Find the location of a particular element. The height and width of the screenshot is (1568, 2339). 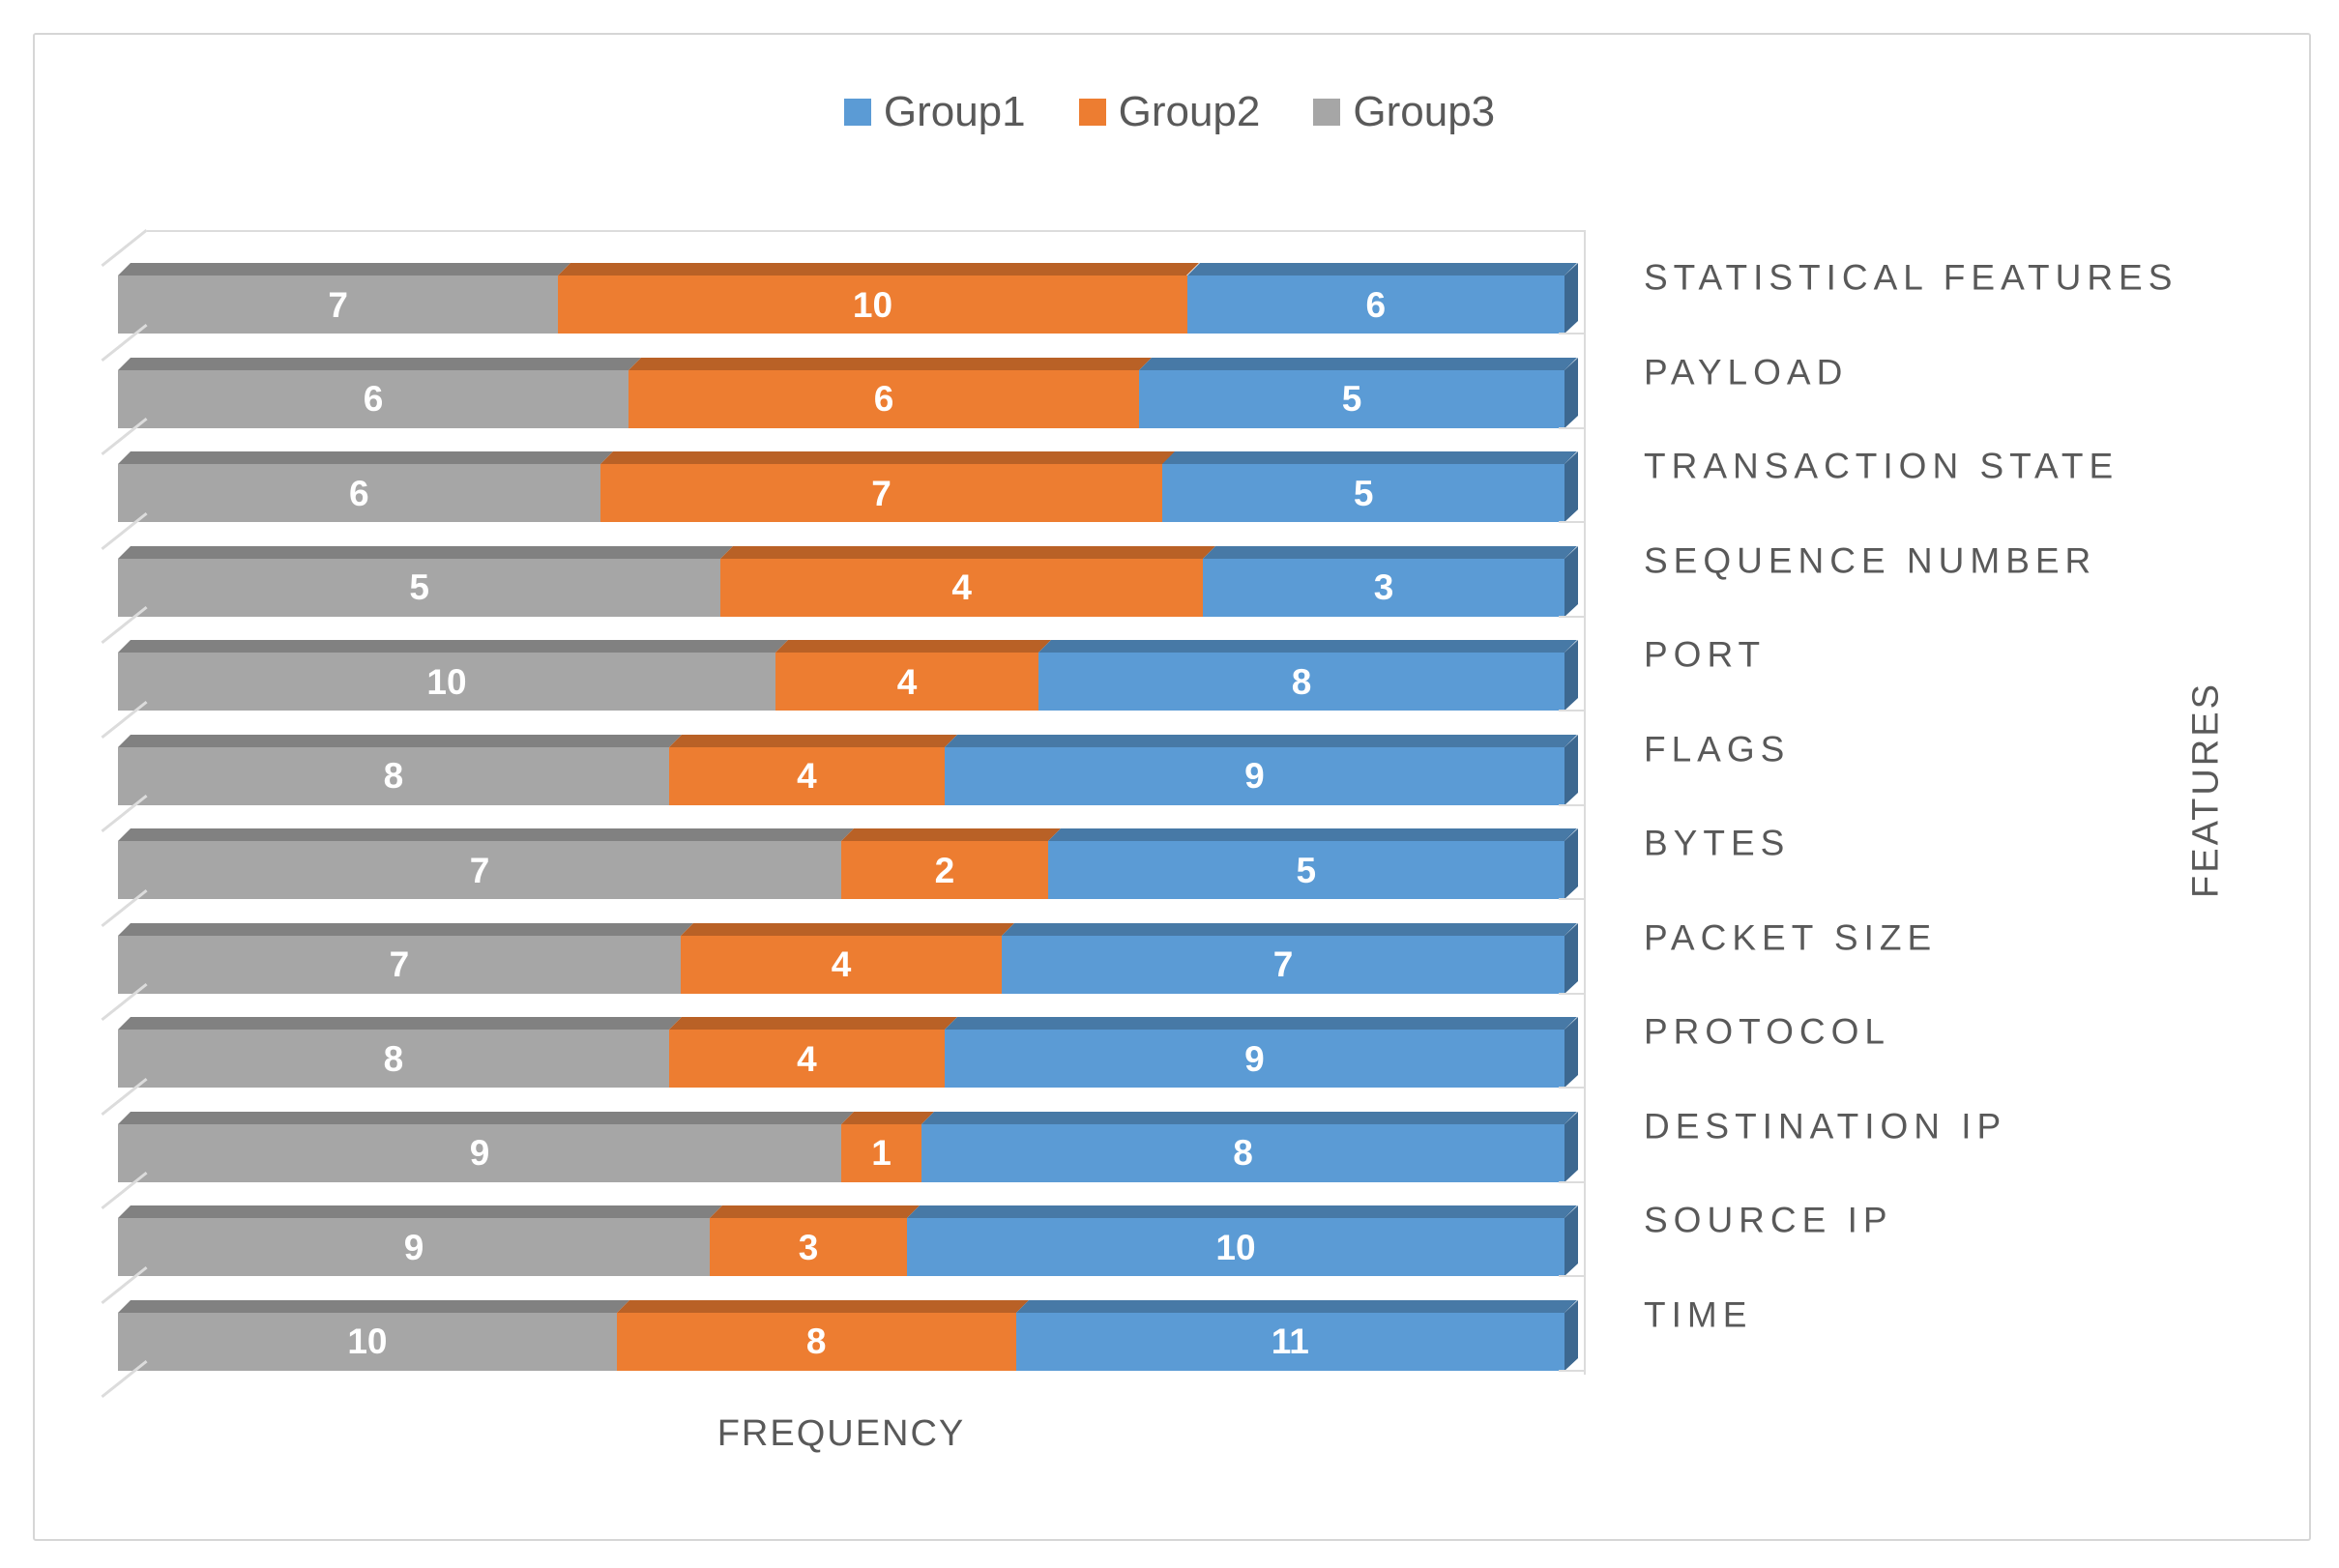

bar-segment-group2: 10 is located at coordinates (872, 305).